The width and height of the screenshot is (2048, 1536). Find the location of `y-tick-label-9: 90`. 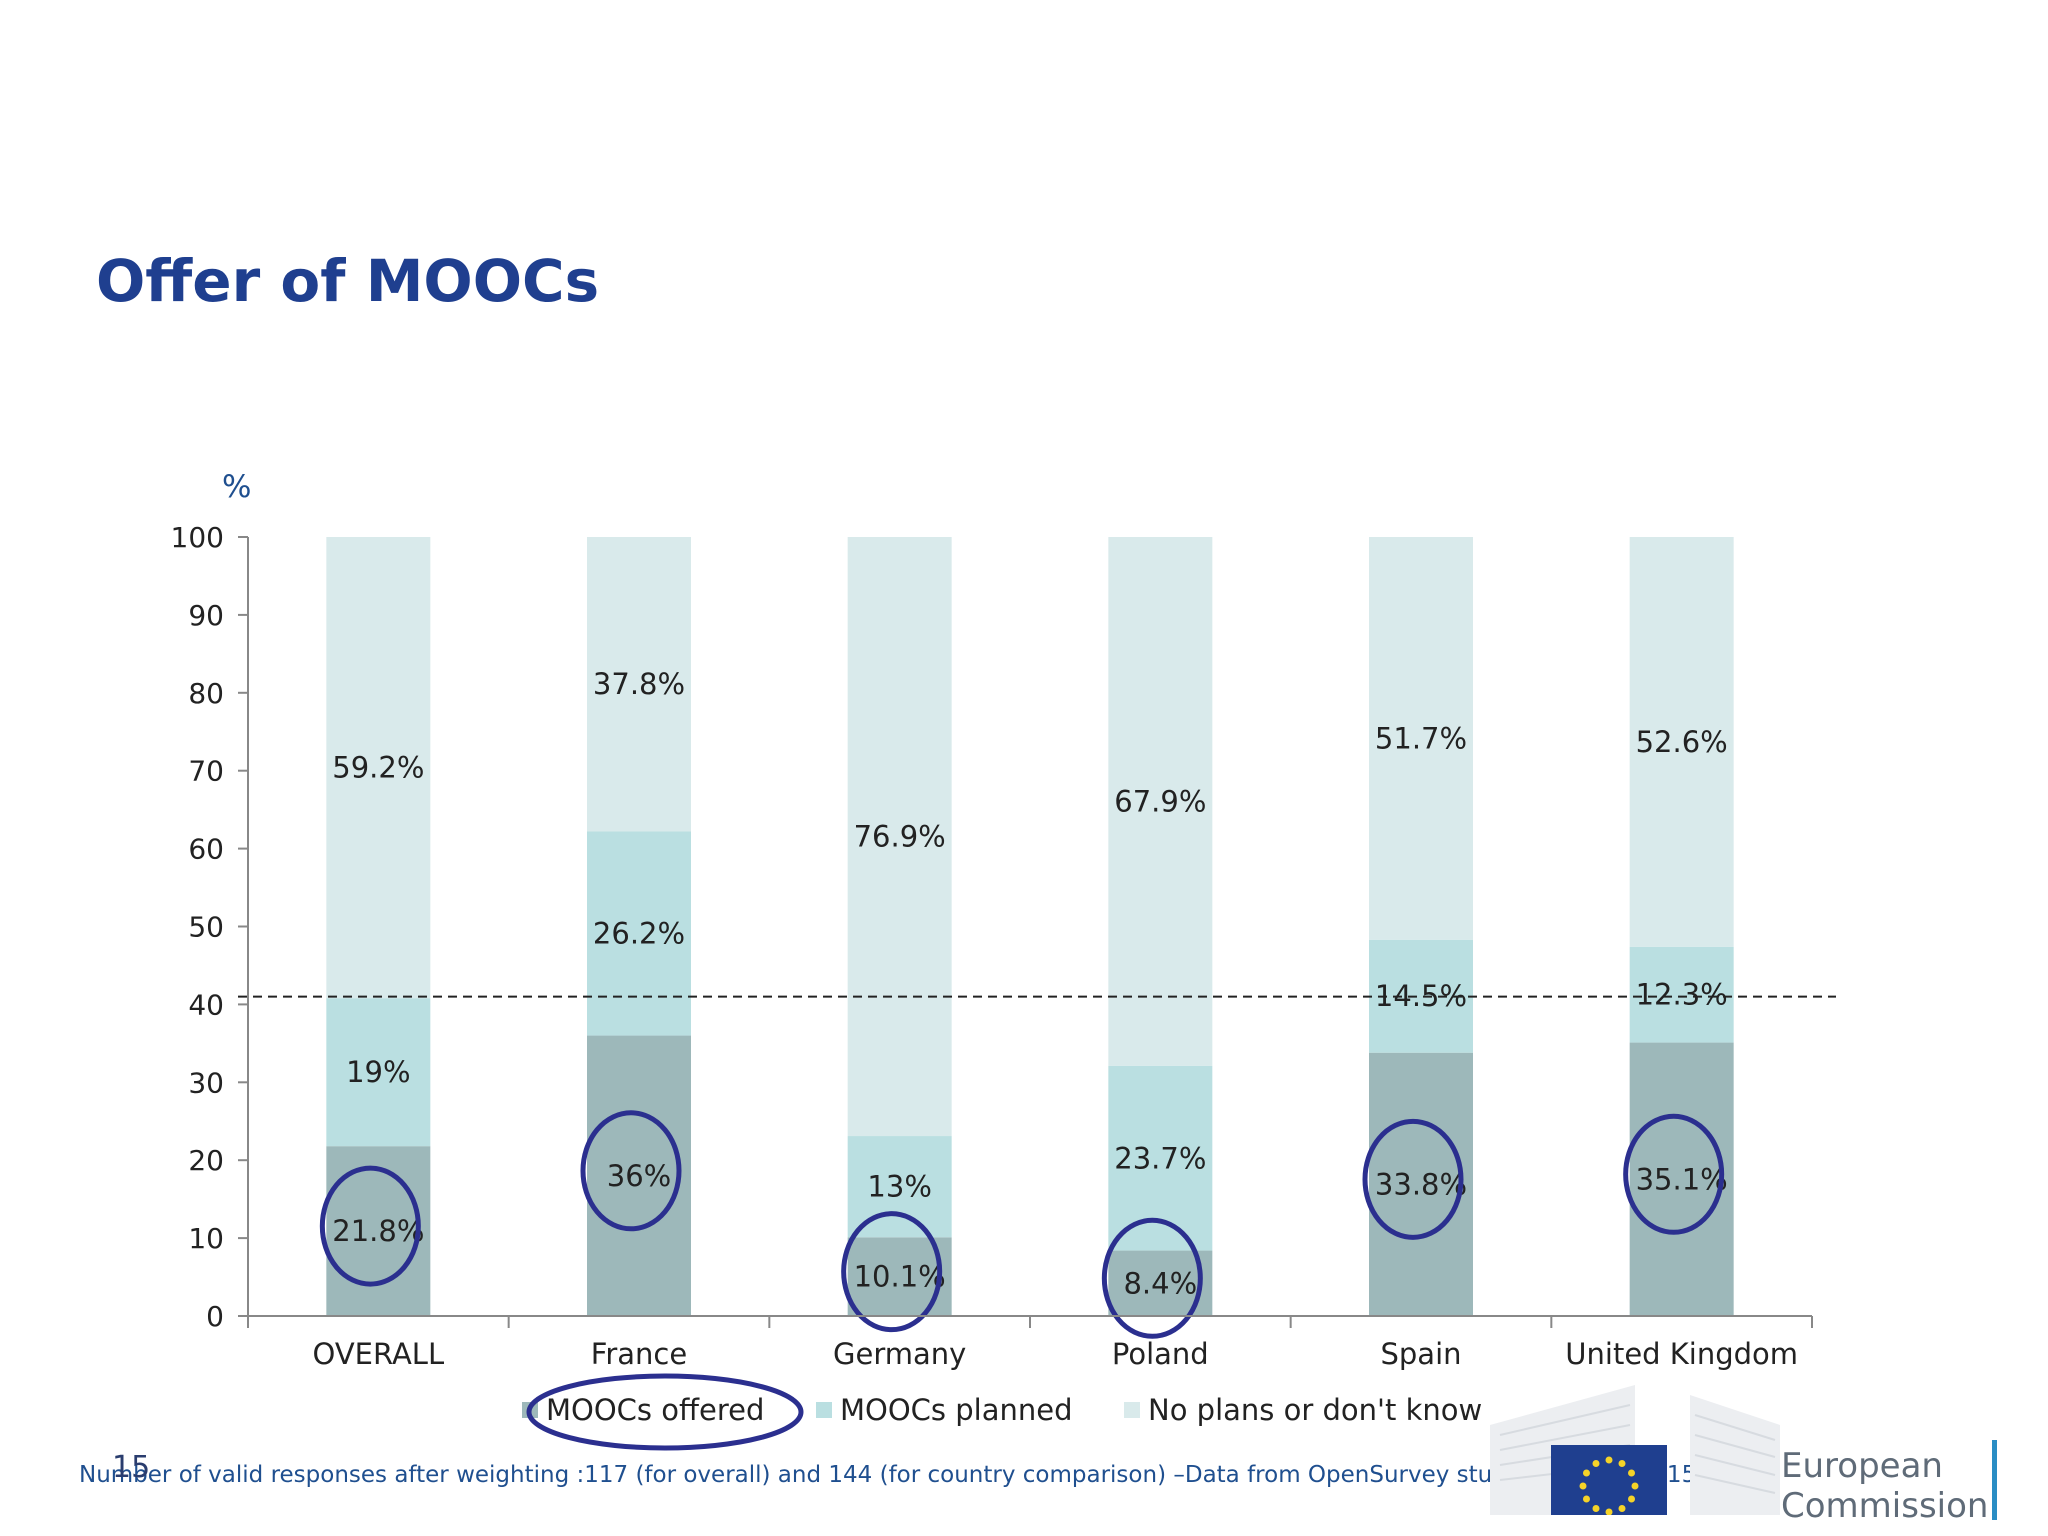

y-tick-label-9: 90 is located at coordinates (206, 615).